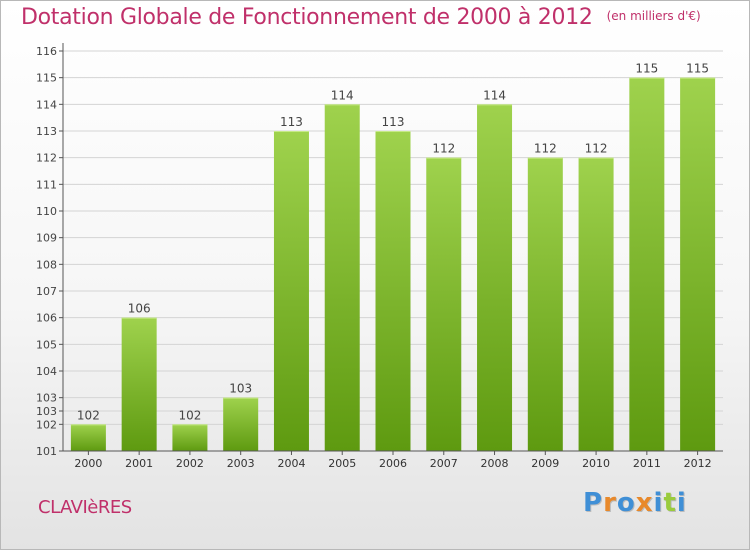 This screenshot has width=750, height=551. I want to click on x-tick-label: 2006, so click(393, 463).